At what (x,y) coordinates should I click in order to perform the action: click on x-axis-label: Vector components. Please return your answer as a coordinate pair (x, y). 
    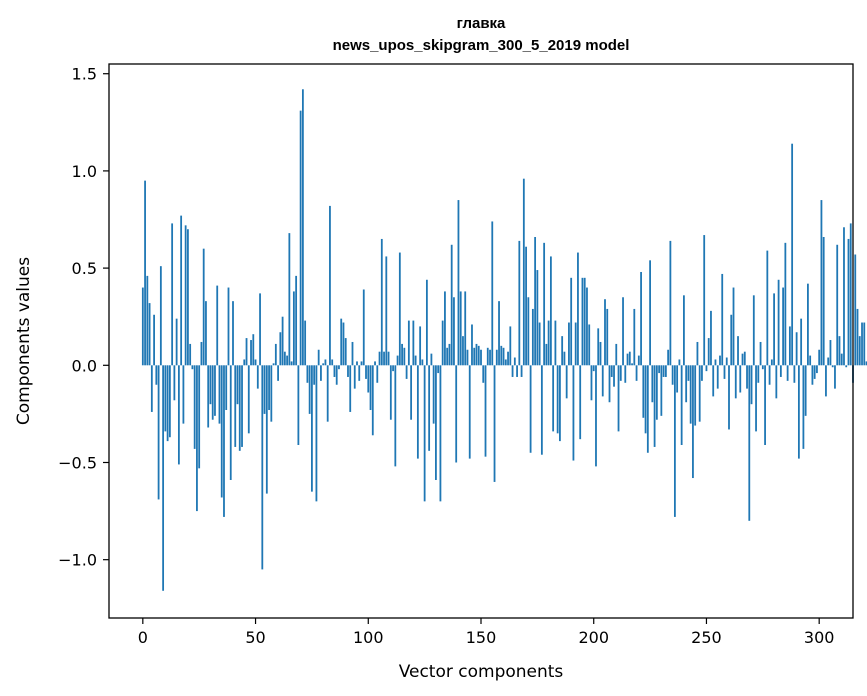
    Looking at the image, I should click on (481, 672).